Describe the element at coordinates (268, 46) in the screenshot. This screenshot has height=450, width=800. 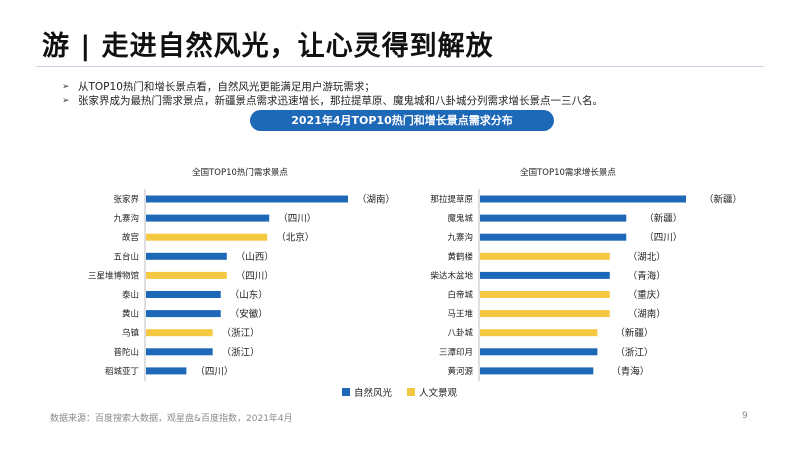
I see `page-title: 游 | 走进自然风光，让心灵得到解放` at that location.